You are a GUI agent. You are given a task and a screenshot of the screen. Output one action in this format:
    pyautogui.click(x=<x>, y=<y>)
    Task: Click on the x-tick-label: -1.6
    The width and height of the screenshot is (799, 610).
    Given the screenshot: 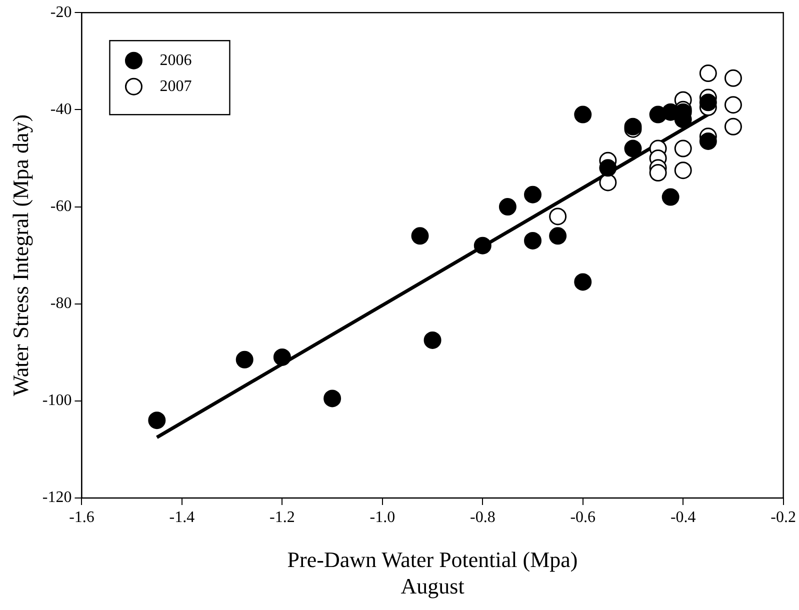 What is the action you would take?
    pyautogui.click(x=81, y=517)
    